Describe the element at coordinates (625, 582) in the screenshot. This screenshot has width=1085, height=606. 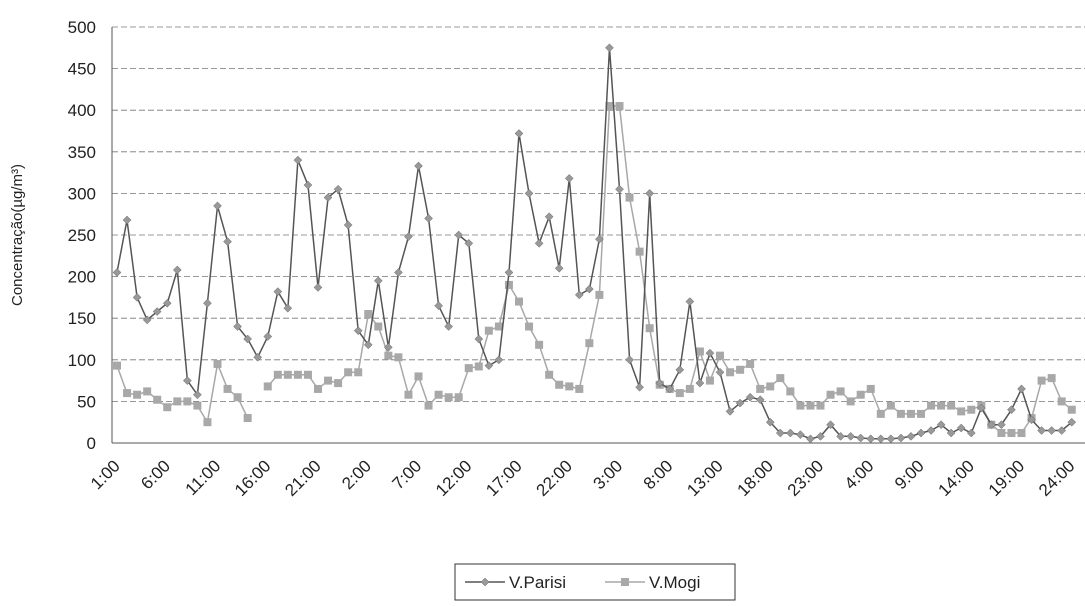
I see `legend-marker` at that location.